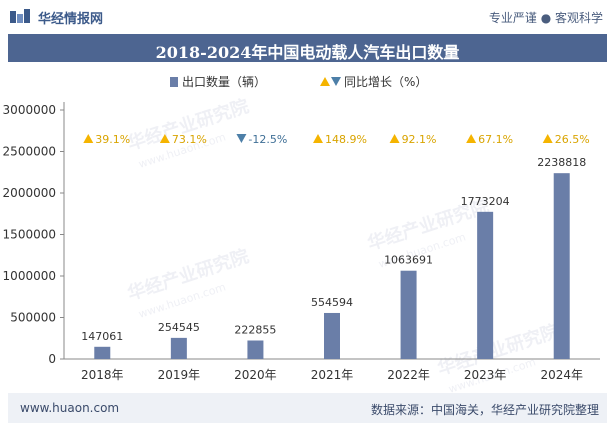 This screenshot has width=615, height=427. Describe the element at coordinates (572, 139) in the screenshot. I see `growth-value-label: 26.5%` at that location.